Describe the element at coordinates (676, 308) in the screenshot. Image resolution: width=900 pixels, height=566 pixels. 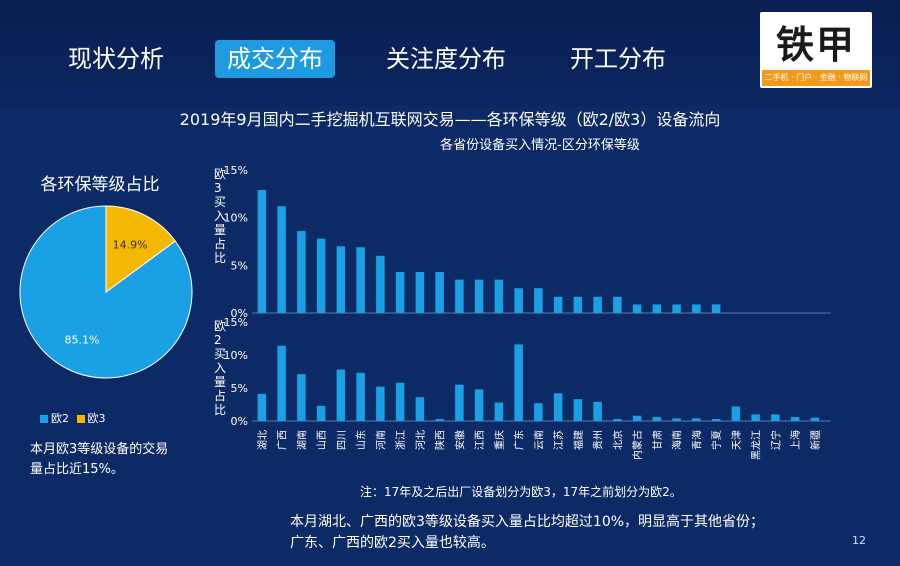
I see `bar-euro3-海南` at that location.